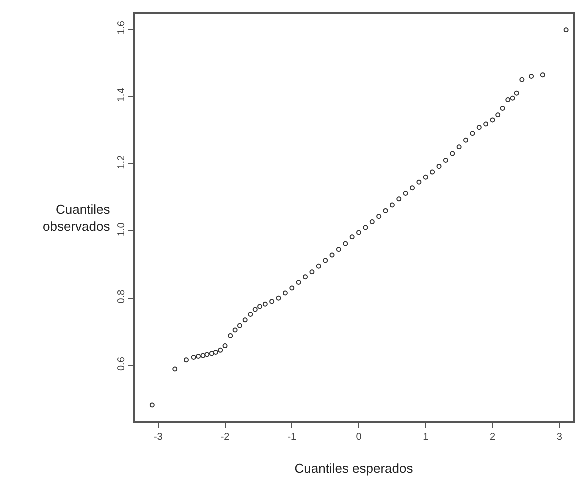 The width and height of the screenshot is (577, 496). Describe the element at coordinates (77, 218) in the screenshot. I see `y-axis-title: Cuantiles observados` at that location.